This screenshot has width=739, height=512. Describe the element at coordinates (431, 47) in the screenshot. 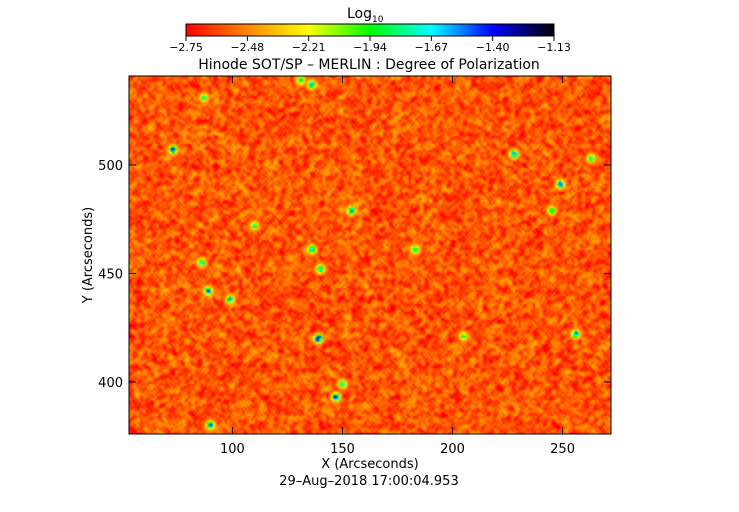

I see `colorbar-tick-label: −1.67` at that location.